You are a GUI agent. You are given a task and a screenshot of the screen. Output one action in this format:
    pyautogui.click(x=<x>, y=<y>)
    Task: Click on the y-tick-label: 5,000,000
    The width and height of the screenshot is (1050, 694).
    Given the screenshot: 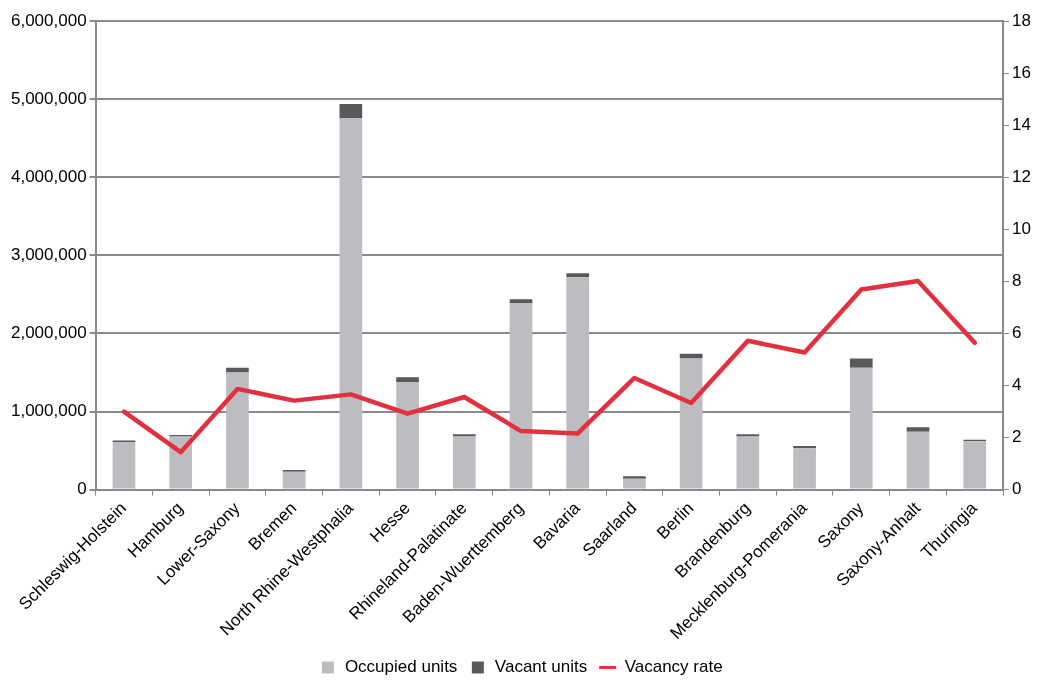 What is the action you would take?
    pyautogui.click(x=48, y=98)
    